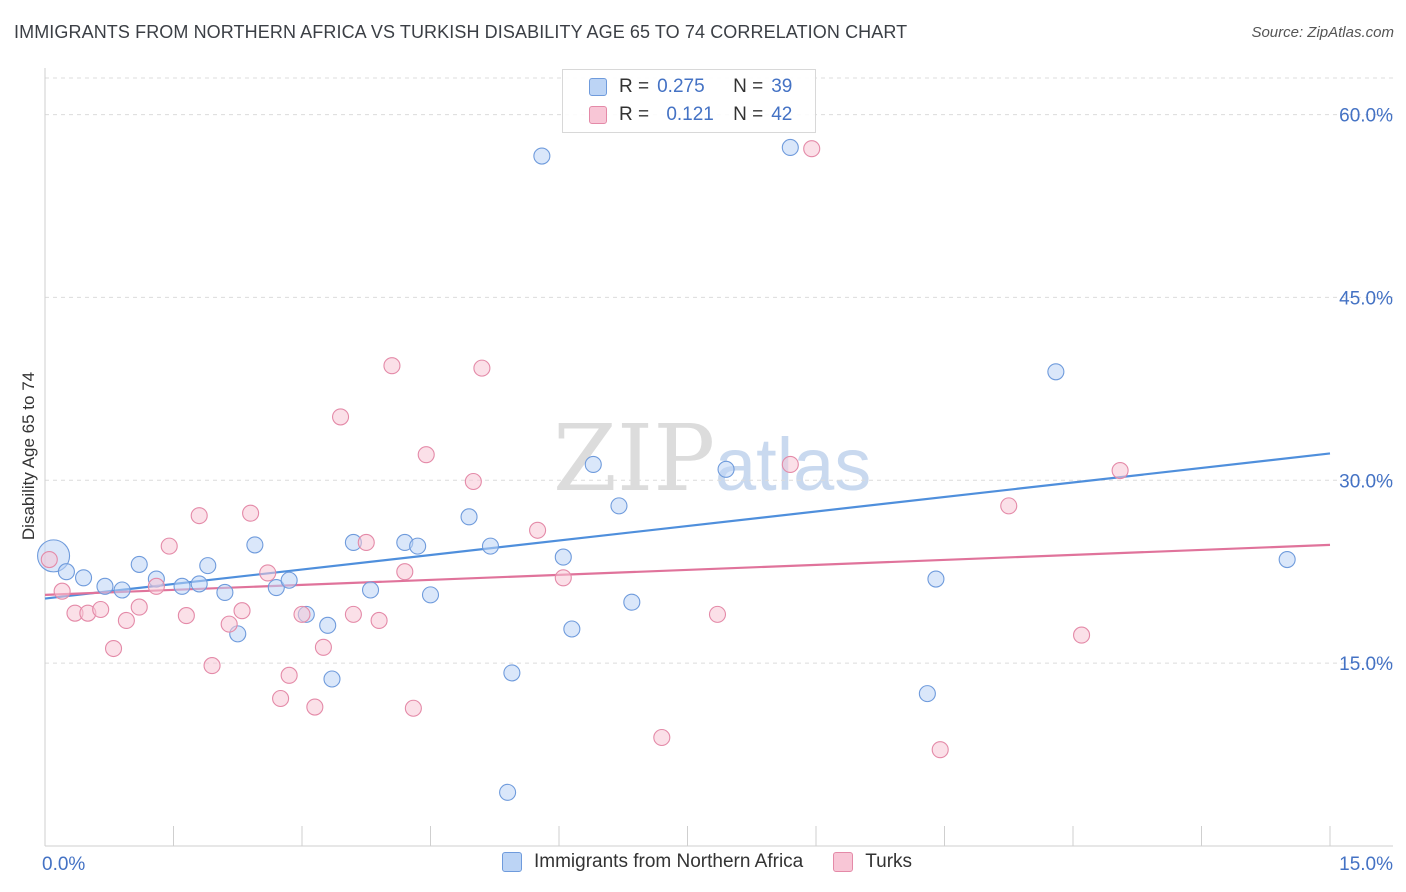 The image size is (1406, 892). Describe the element at coordinates (782, 86) in the screenshot. I see `legend-n-value-northern-africa: 39` at that location.